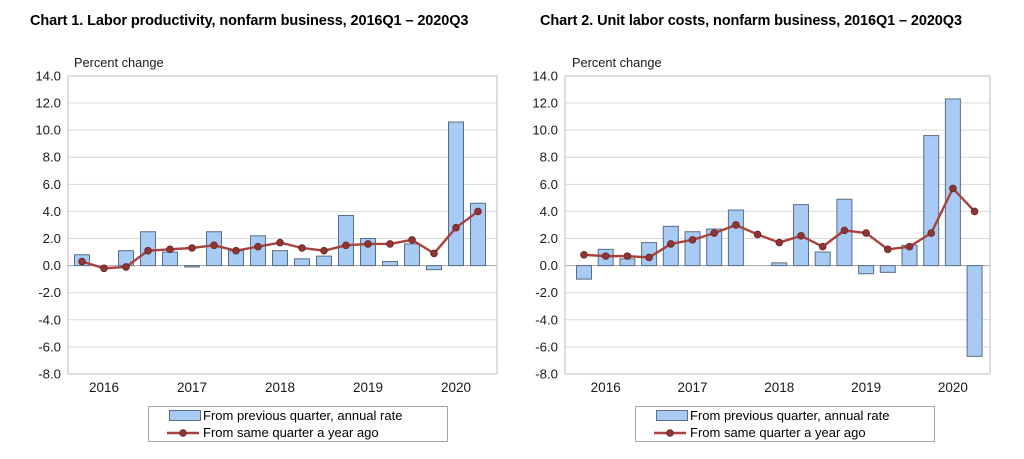 This screenshot has width=1024, height=459. Describe the element at coordinates (302, 248) in the screenshot. I see `data-marker-2018 Q3` at that location.